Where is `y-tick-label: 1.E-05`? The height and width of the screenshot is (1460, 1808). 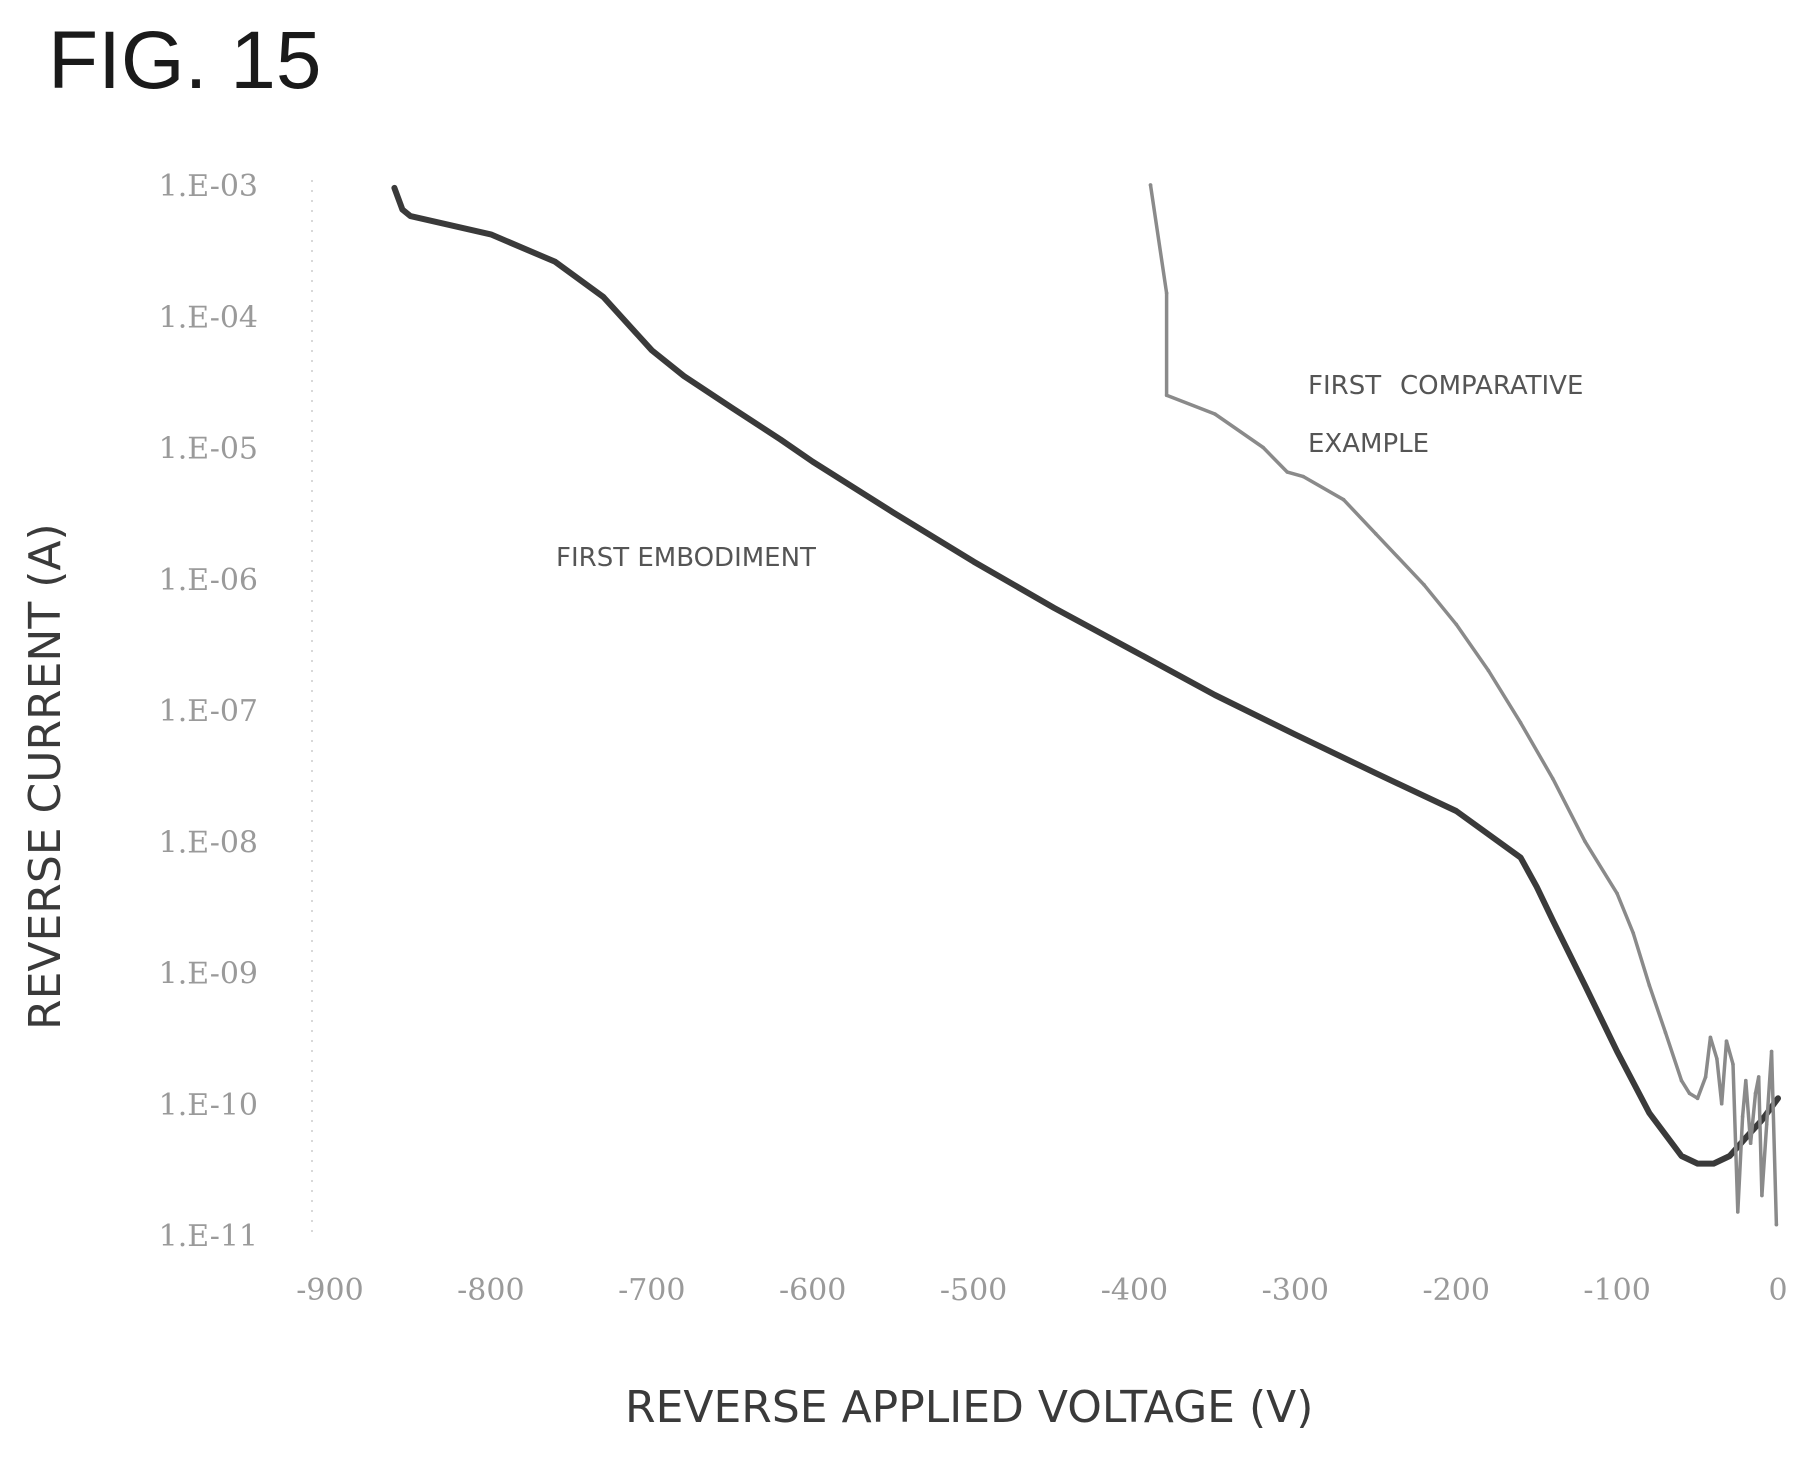
y-tick-label: 1.E-05 is located at coordinates (208, 449).